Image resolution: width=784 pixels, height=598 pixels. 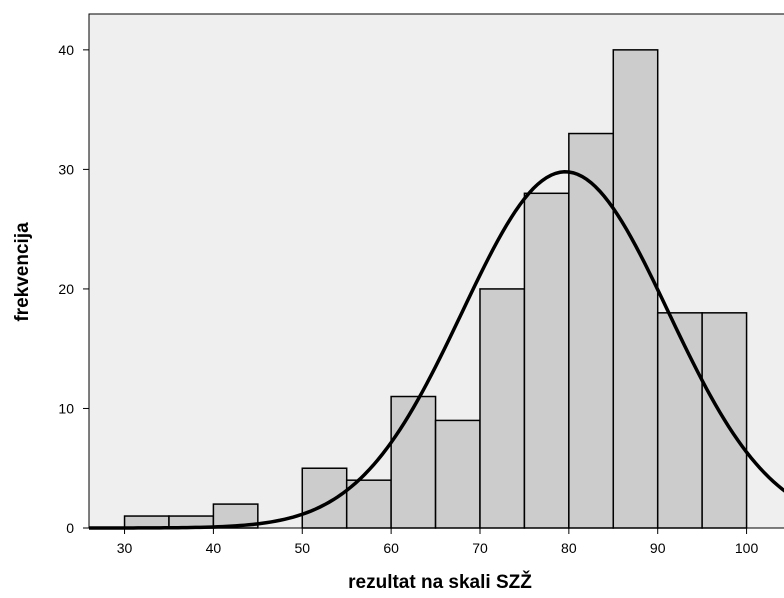 What do you see at coordinates (125, 548) in the screenshot?
I see `x-tick-label: 30` at bounding box center [125, 548].